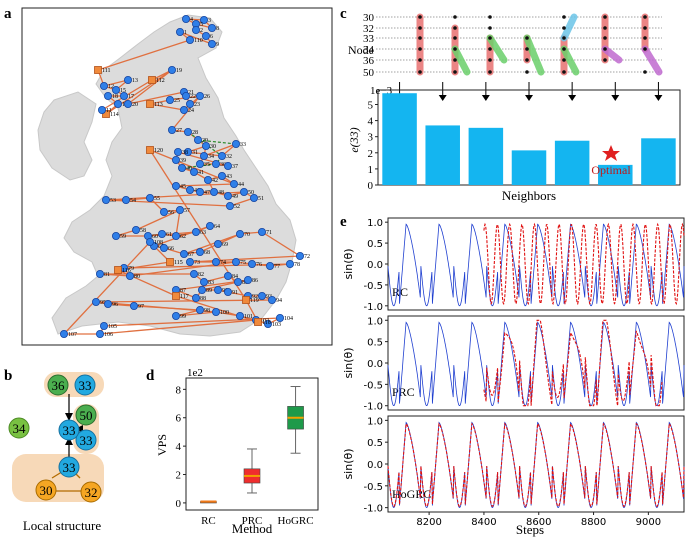  Describe the element at coordinates (179, 71) in the screenshot. I see `bus-label-19: 19` at that location.